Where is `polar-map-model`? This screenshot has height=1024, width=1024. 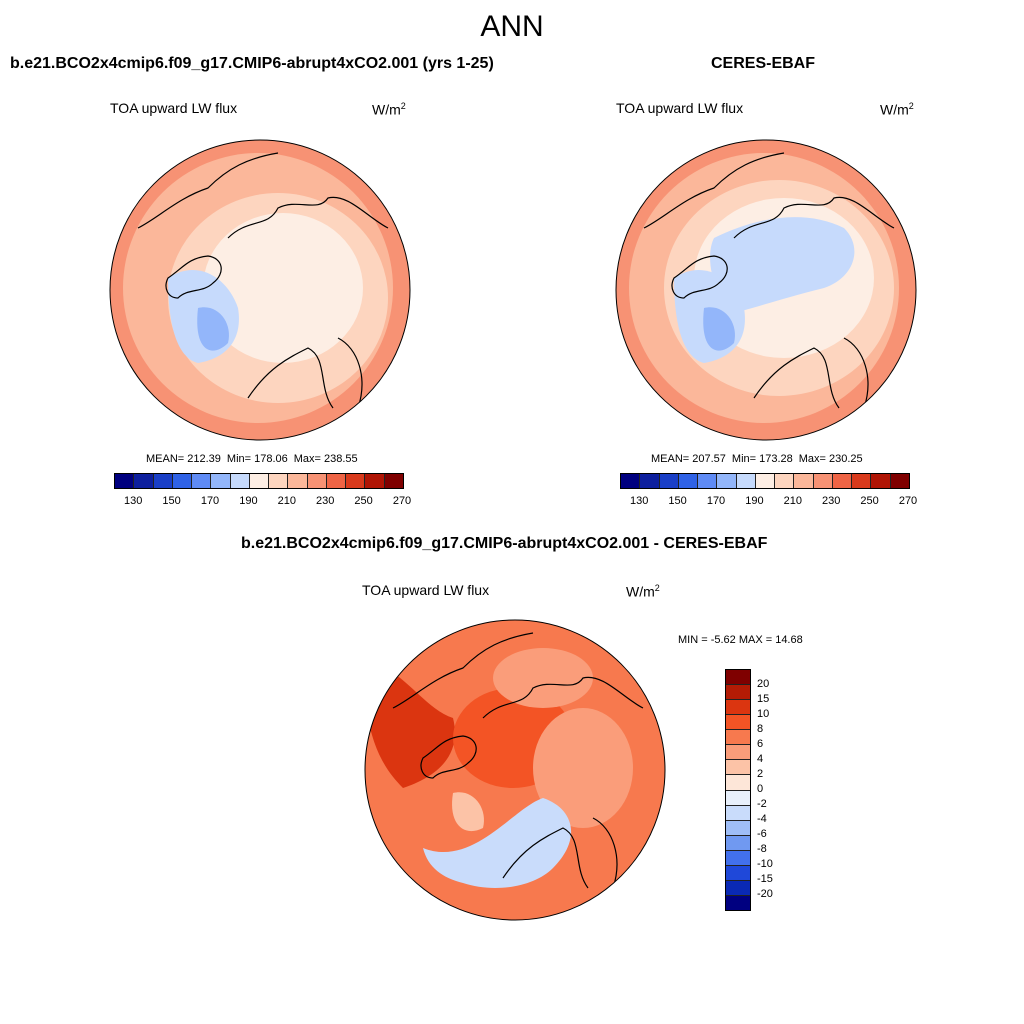 polar-map-model is located at coordinates (260, 290).